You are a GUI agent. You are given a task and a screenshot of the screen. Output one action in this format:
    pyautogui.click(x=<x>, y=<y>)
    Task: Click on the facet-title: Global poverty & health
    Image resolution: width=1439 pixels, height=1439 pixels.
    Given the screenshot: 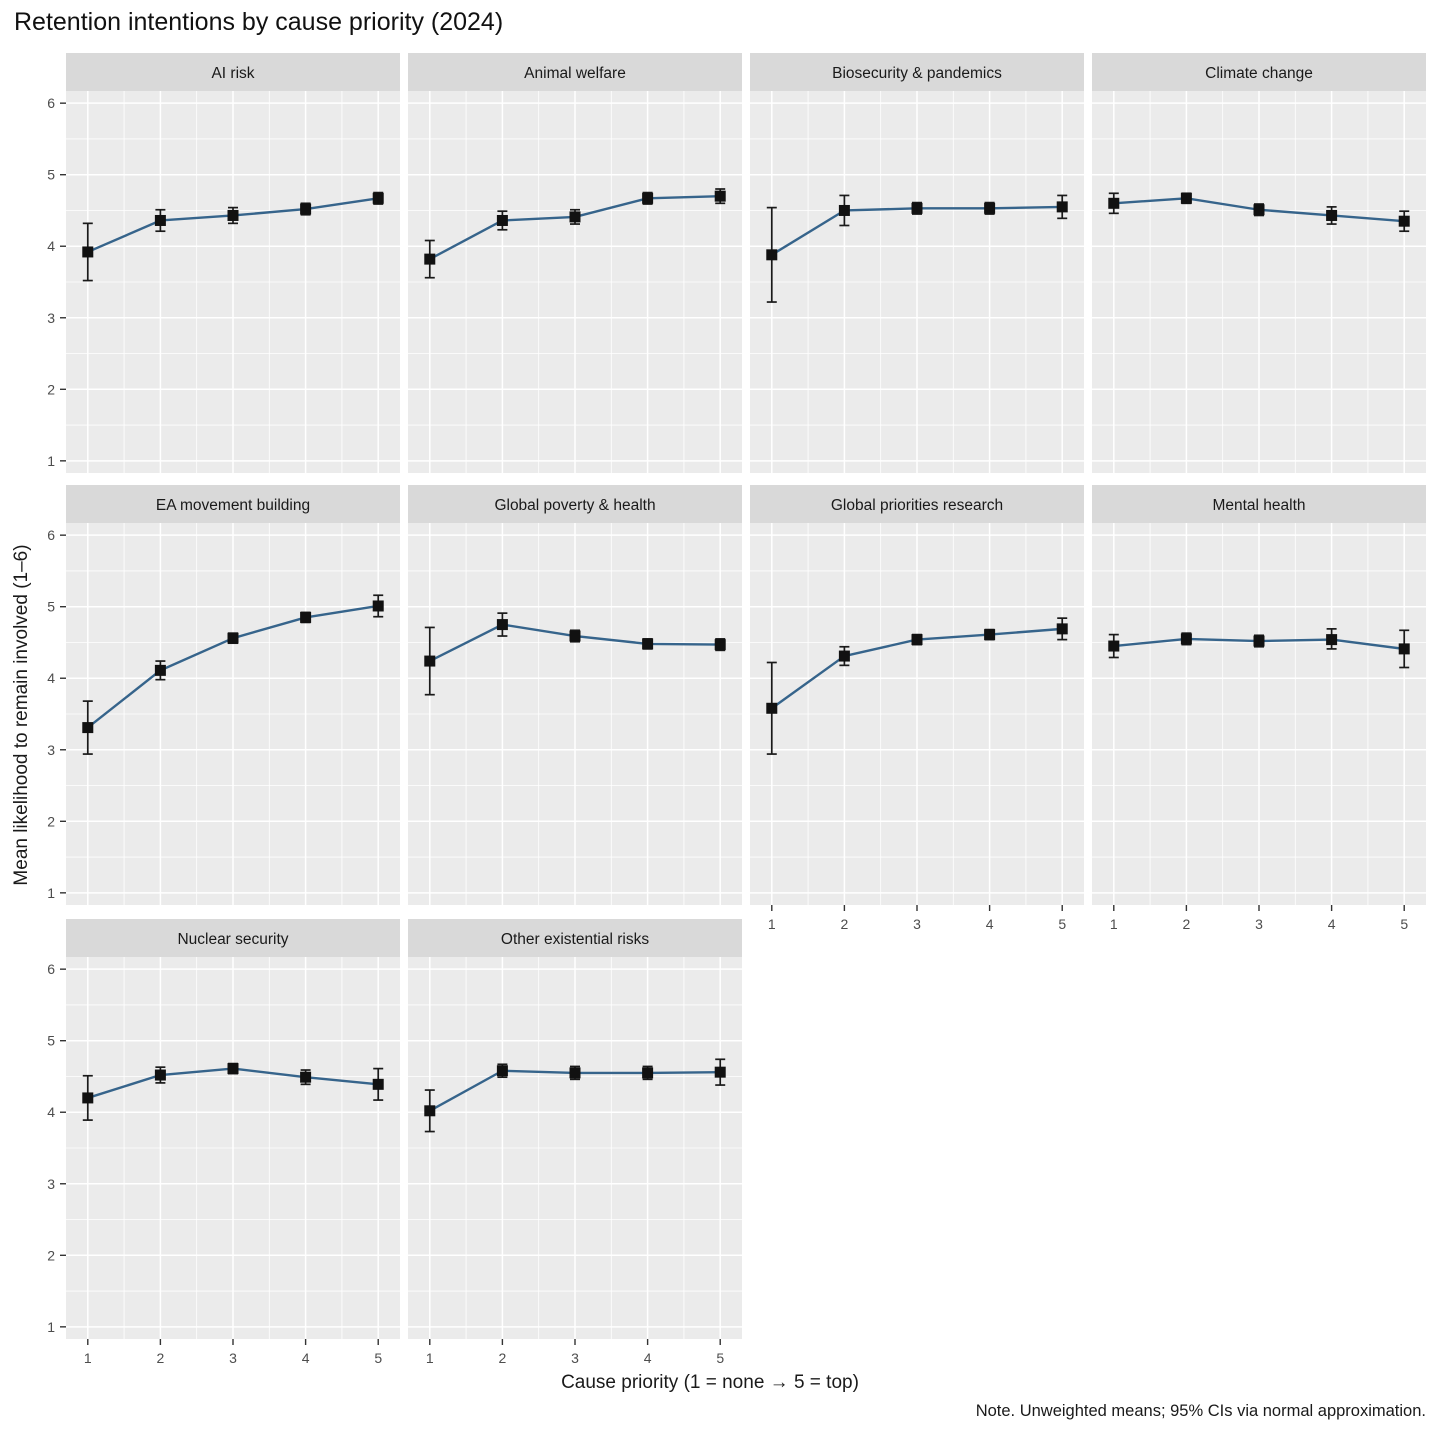 What is the action you would take?
    pyautogui.click(x=574, y=505)
    